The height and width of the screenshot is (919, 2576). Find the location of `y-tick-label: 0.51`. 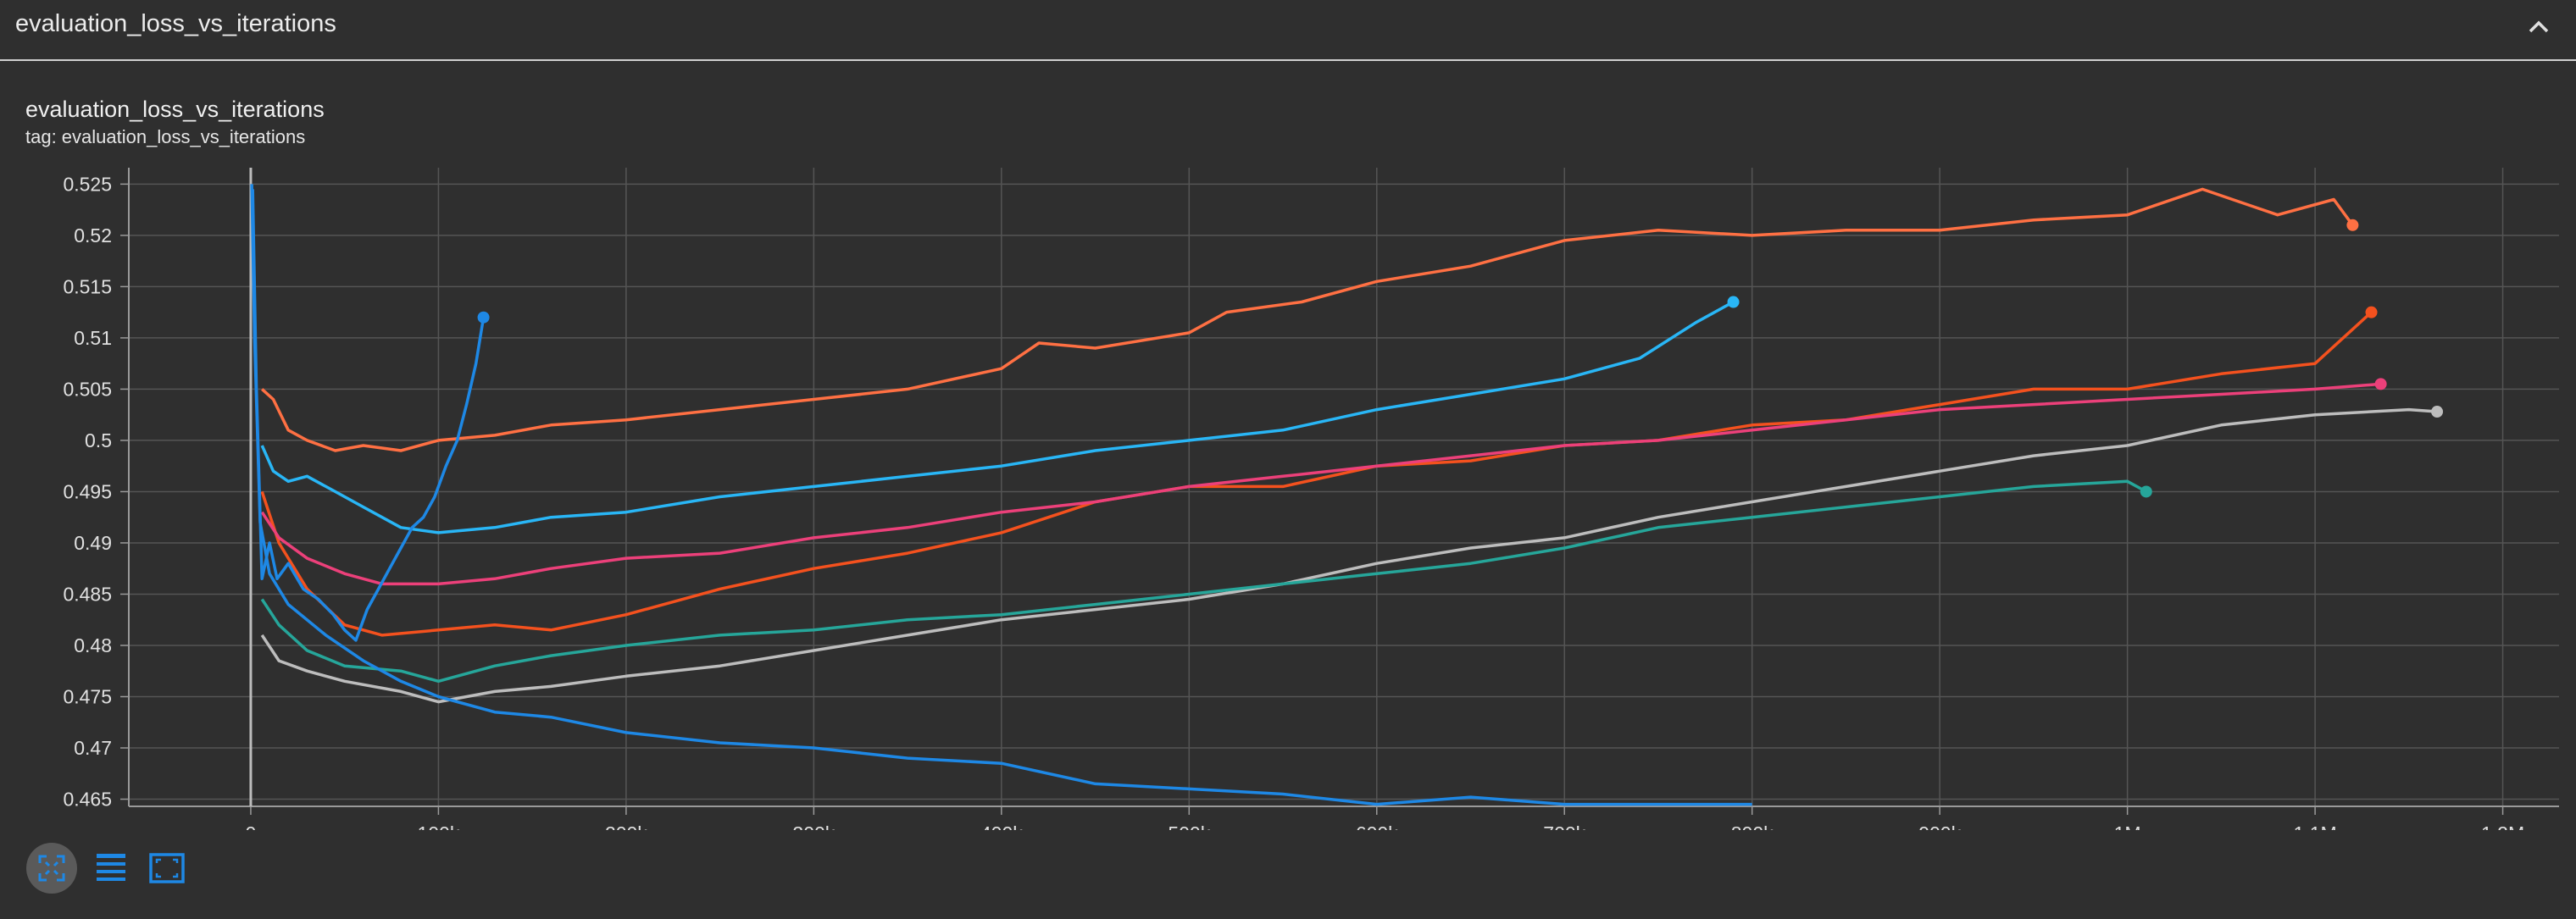

y-tick-label: 0.51 is located at coordinates (93, 338).